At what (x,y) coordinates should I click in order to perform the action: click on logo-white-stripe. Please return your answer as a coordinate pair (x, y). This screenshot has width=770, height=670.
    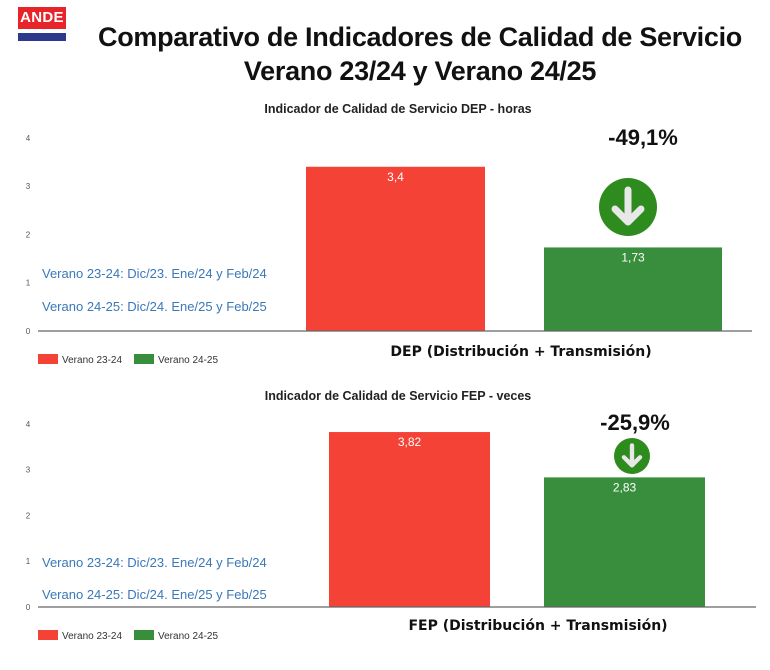
    Looking at the image, I should click on (42, 31).